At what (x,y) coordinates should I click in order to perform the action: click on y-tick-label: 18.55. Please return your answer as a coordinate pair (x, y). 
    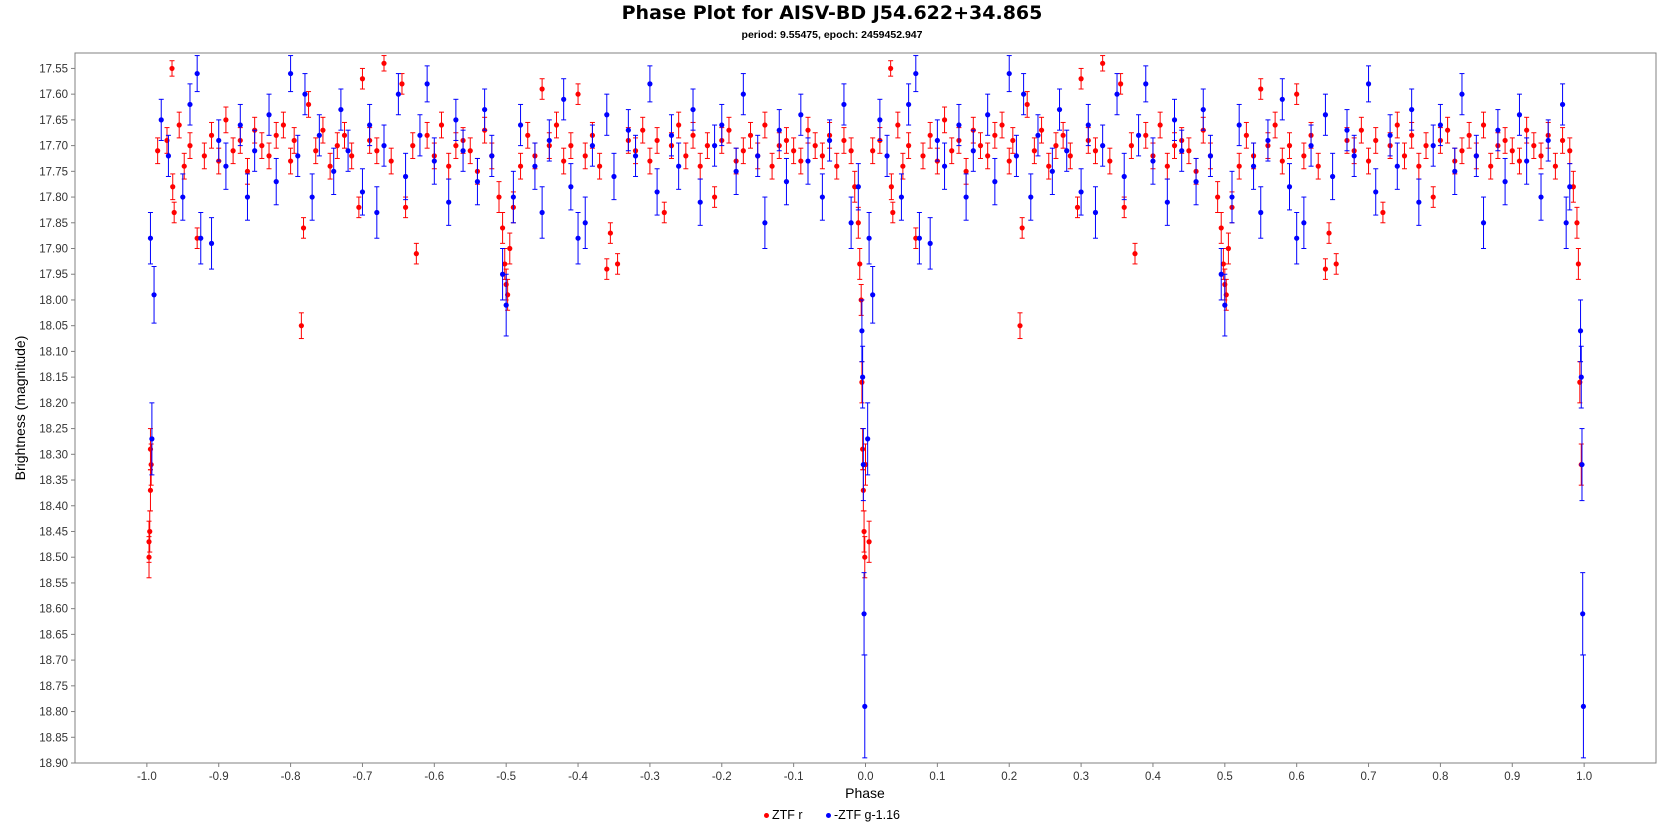
    Looking at the image, I should click on (53, 584).